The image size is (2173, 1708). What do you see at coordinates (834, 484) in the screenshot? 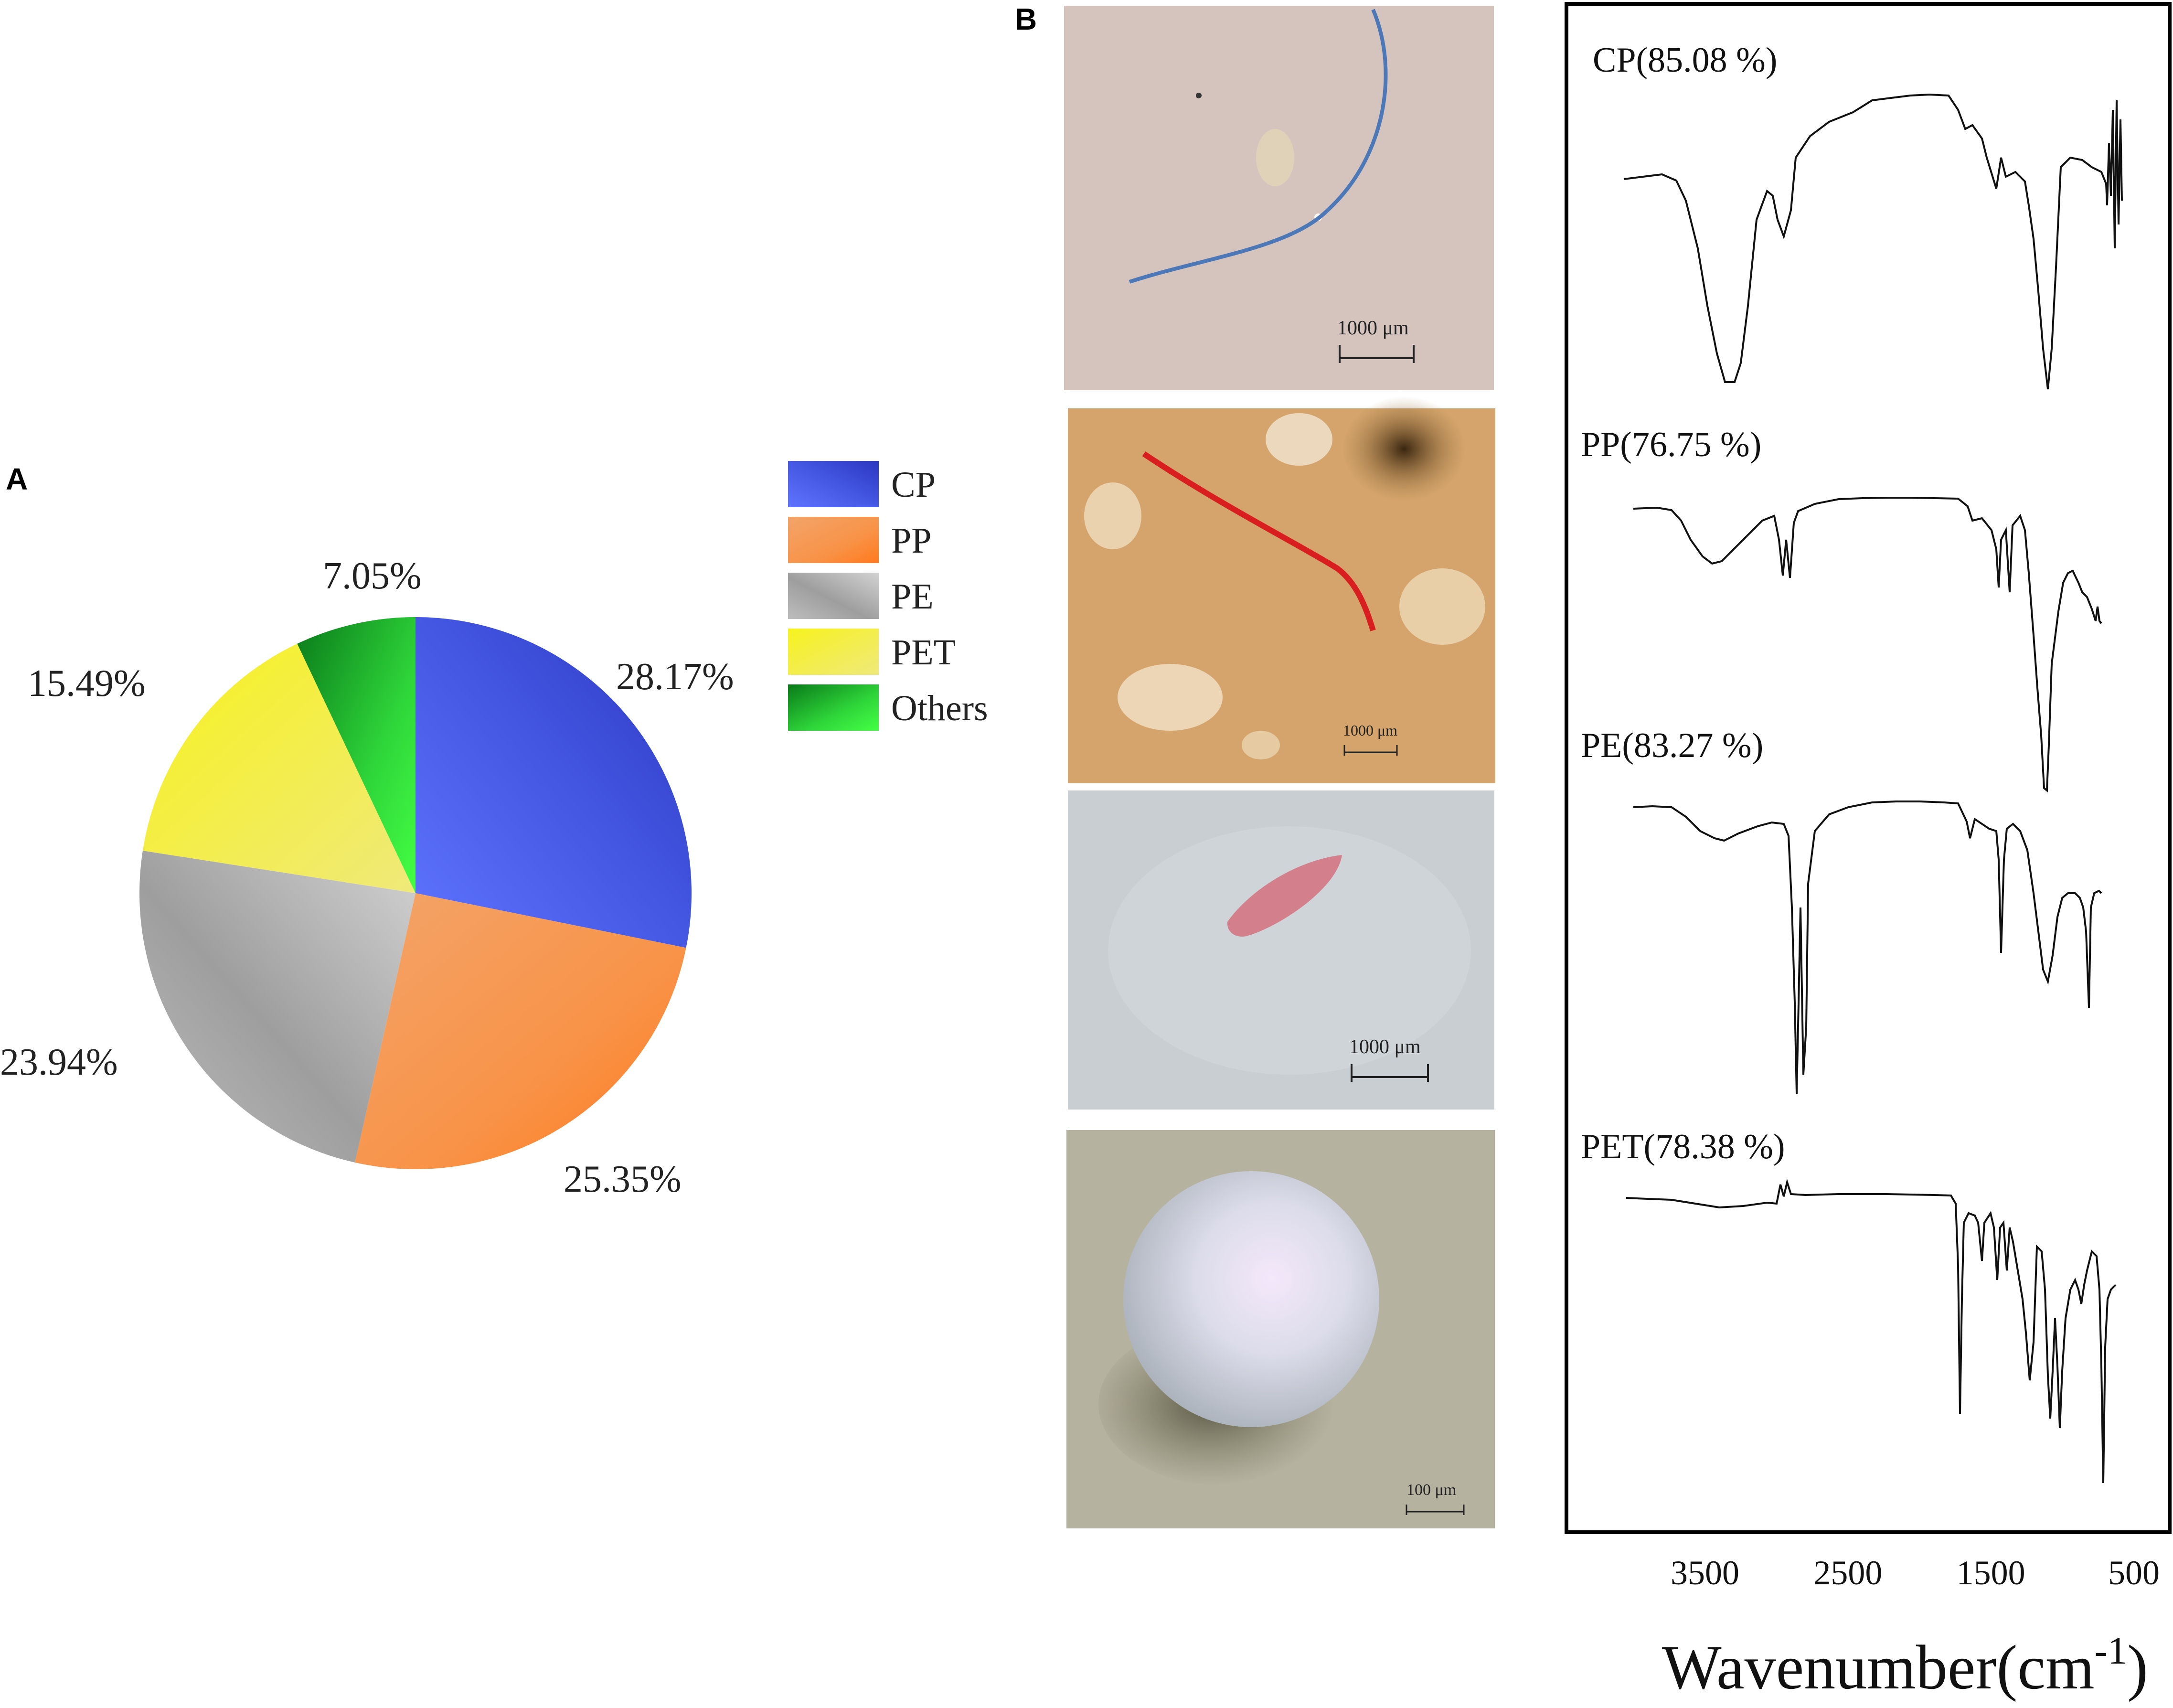
I see `legend-swatch-cp` at bounding box center [834, 484].